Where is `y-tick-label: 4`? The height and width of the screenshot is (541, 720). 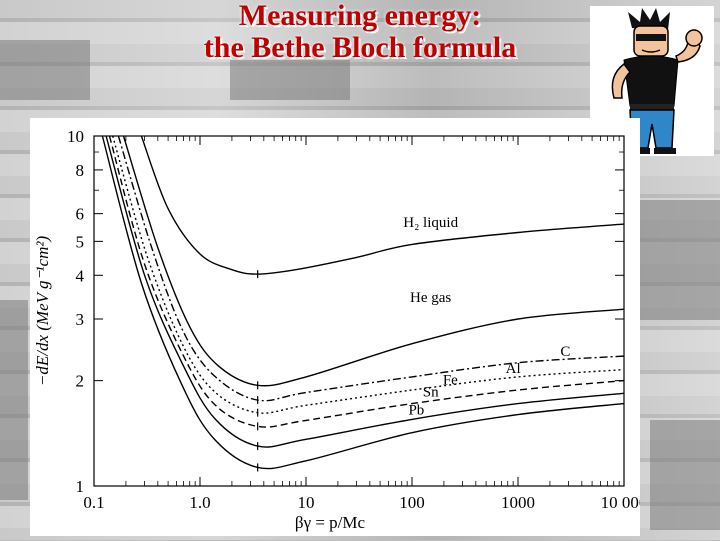
y-tick-label: 4 is located at coordinates (80, 275).